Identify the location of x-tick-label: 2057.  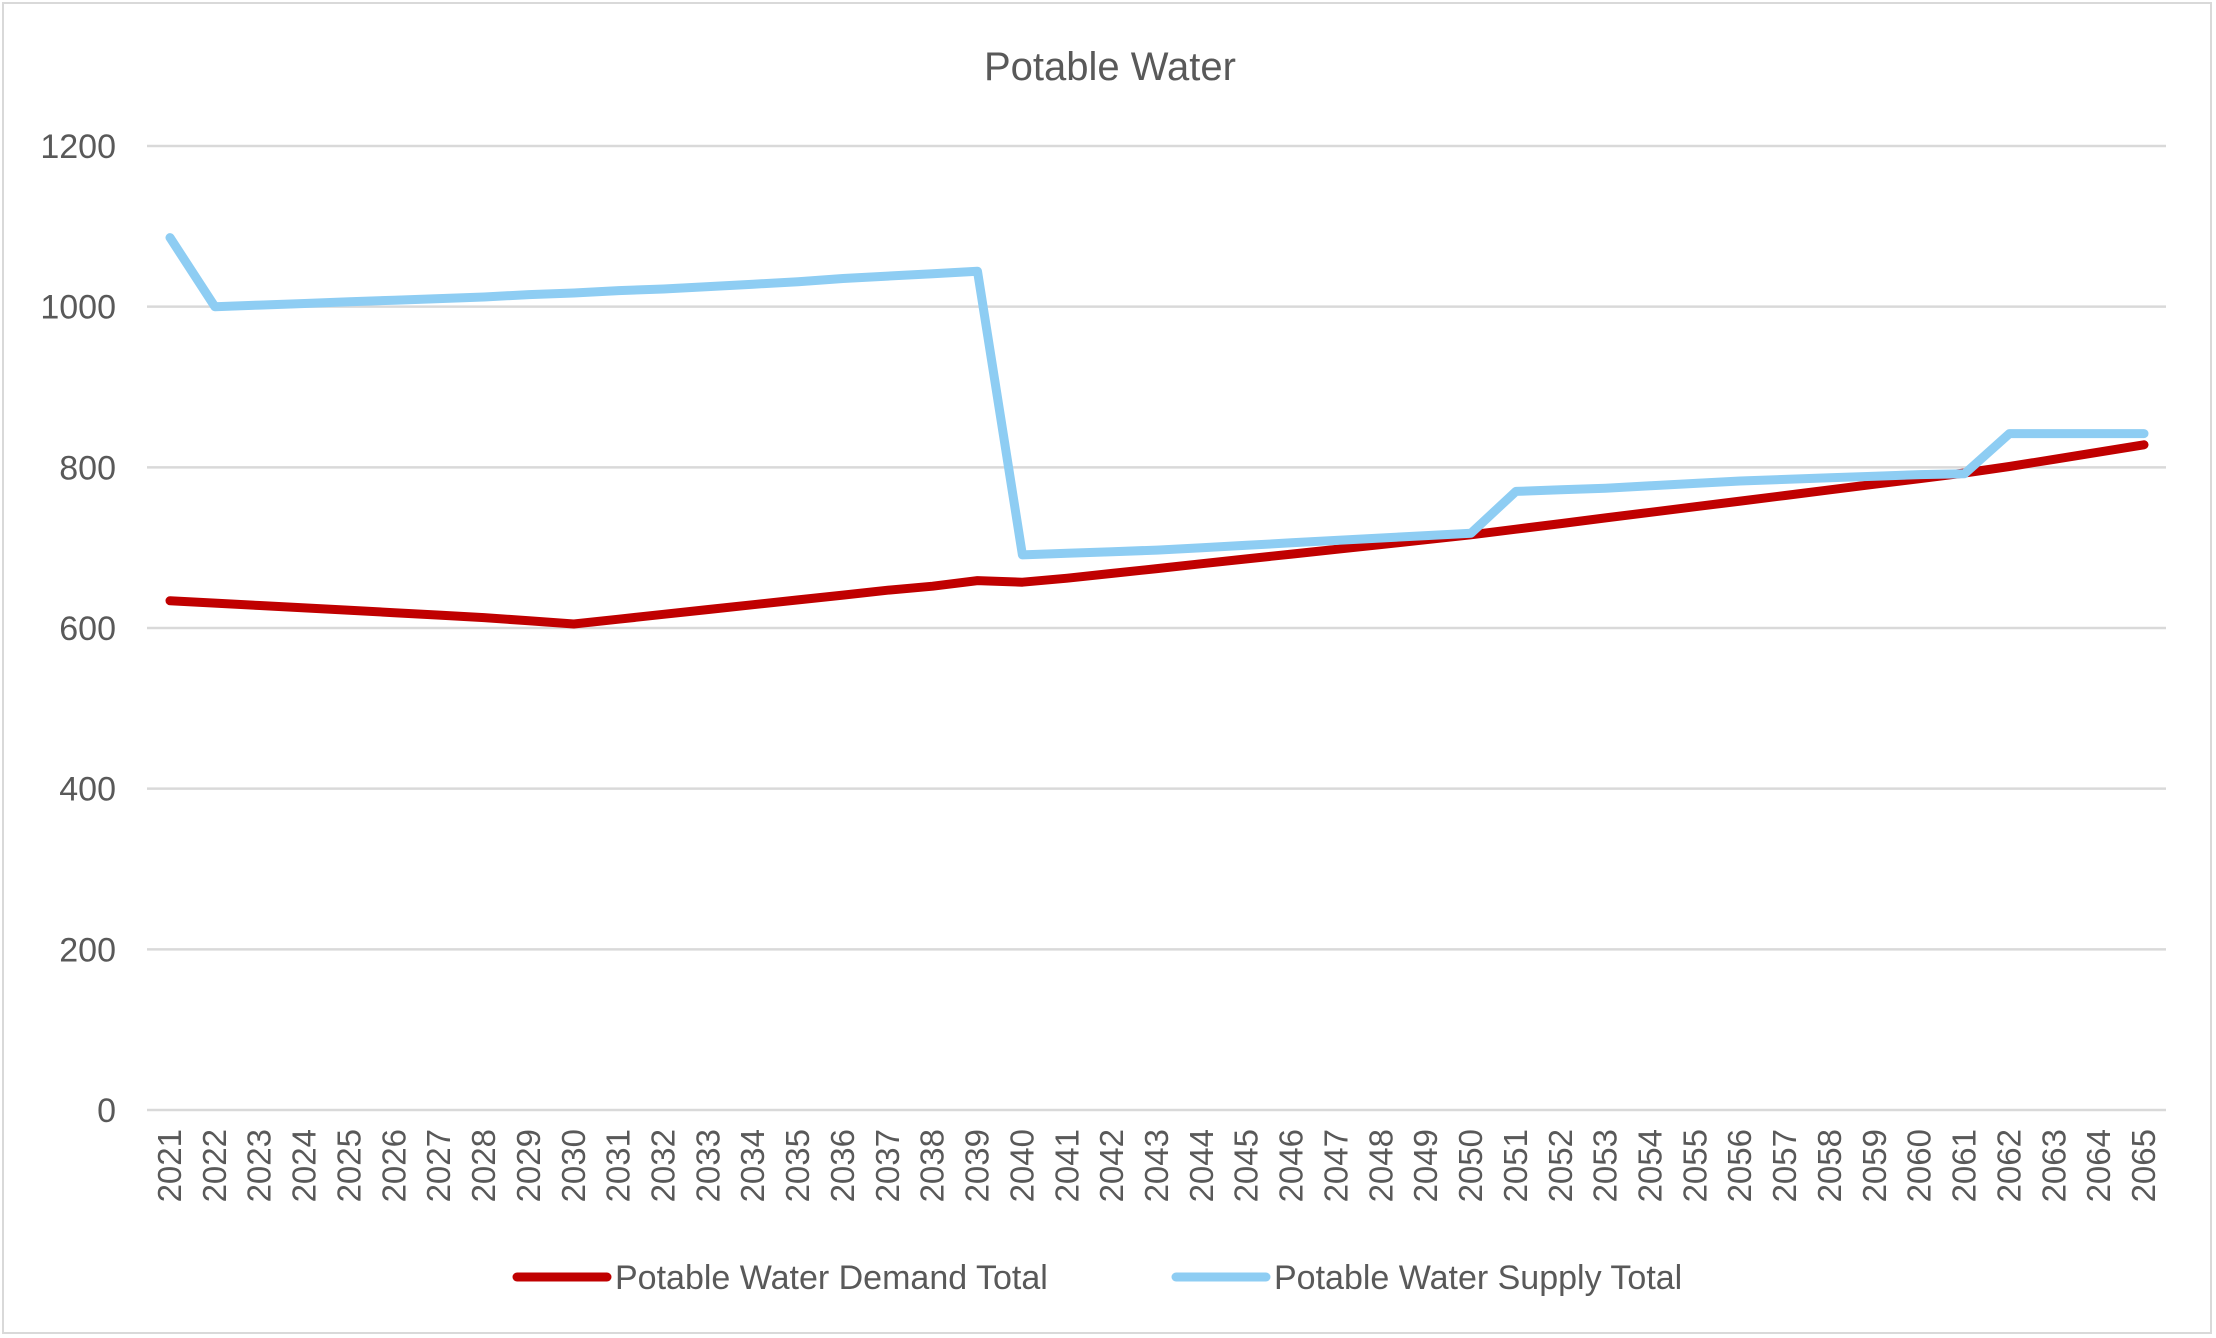
(1784, 1165).